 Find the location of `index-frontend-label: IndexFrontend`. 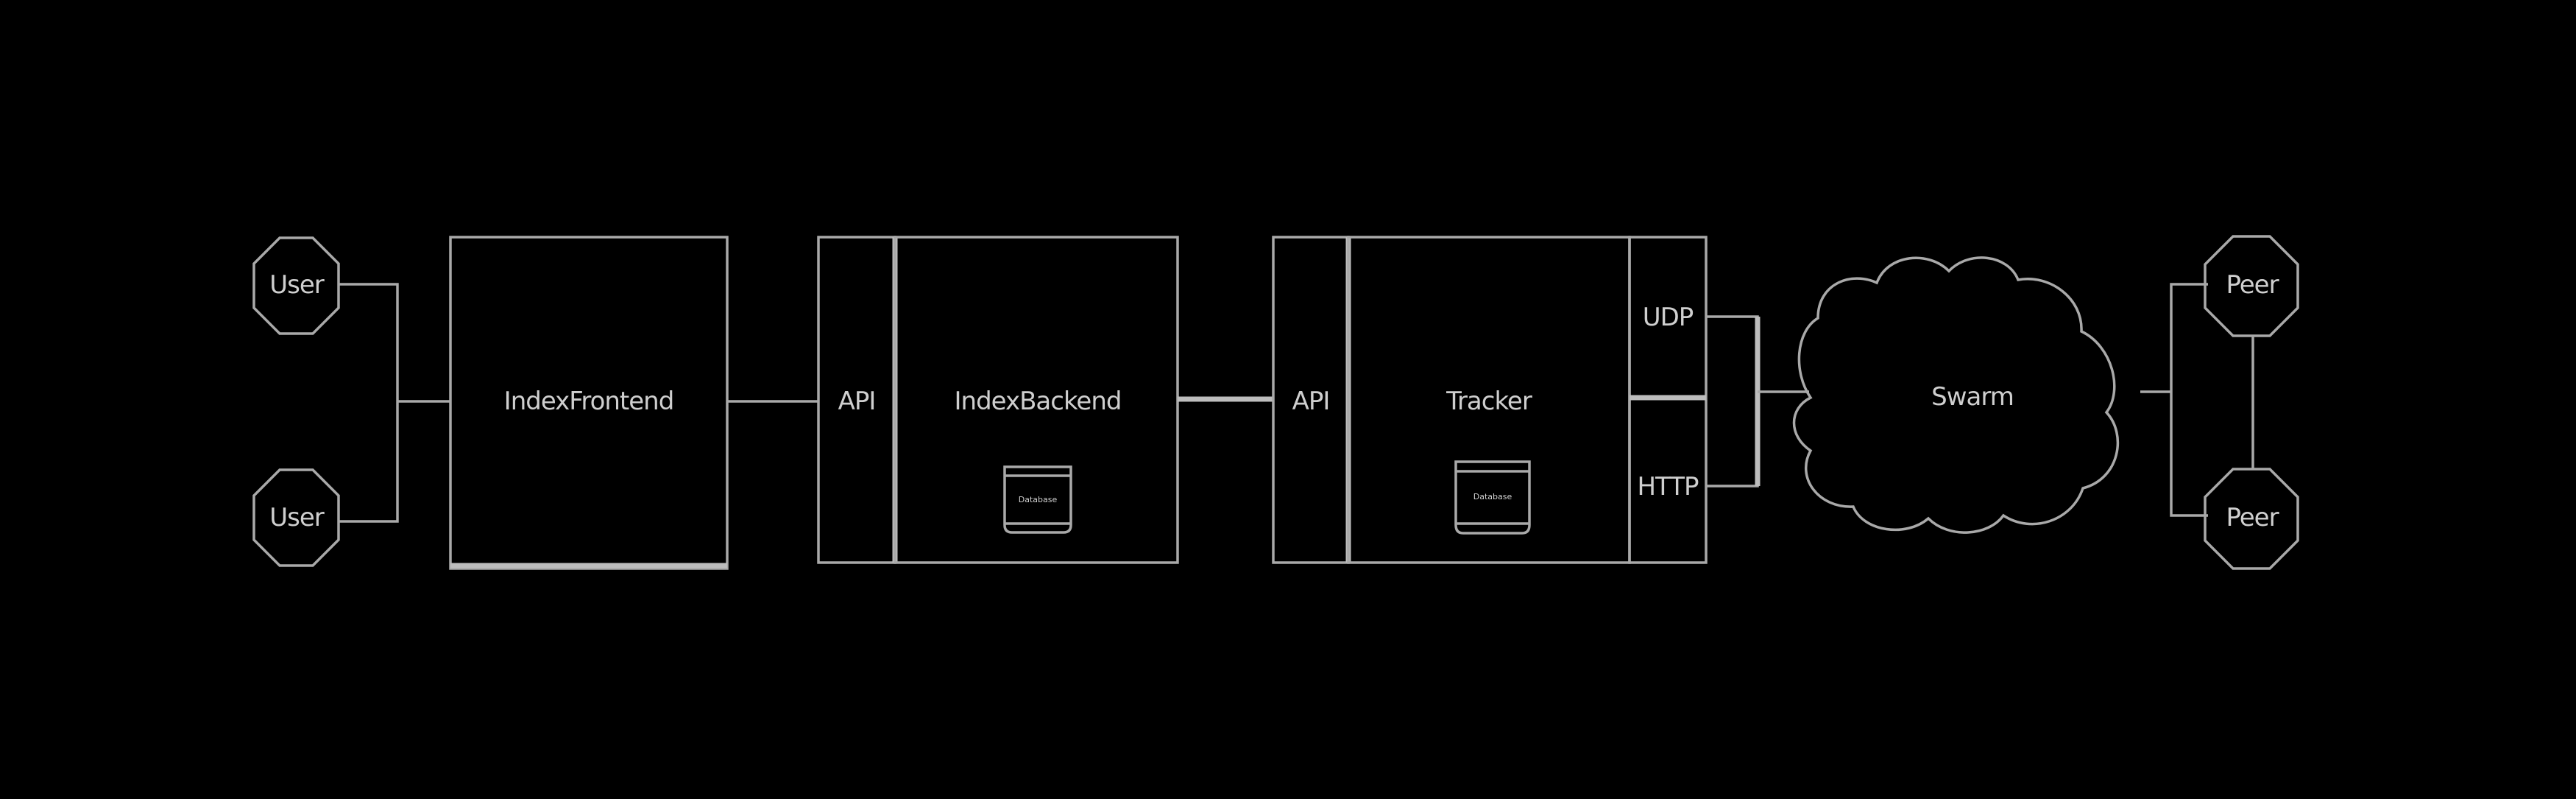

index-frontend-label: IndexFrontend is located at coordinates (589, 402).